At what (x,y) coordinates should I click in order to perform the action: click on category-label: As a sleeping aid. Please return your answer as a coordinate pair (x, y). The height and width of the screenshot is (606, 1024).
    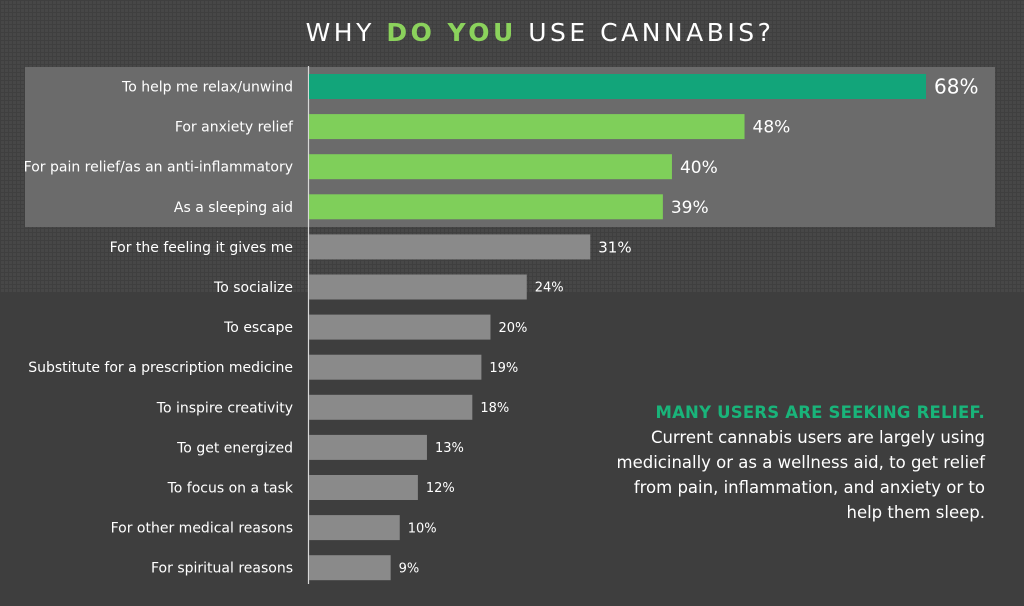
    Looking at the image, I should click on (233, 208).